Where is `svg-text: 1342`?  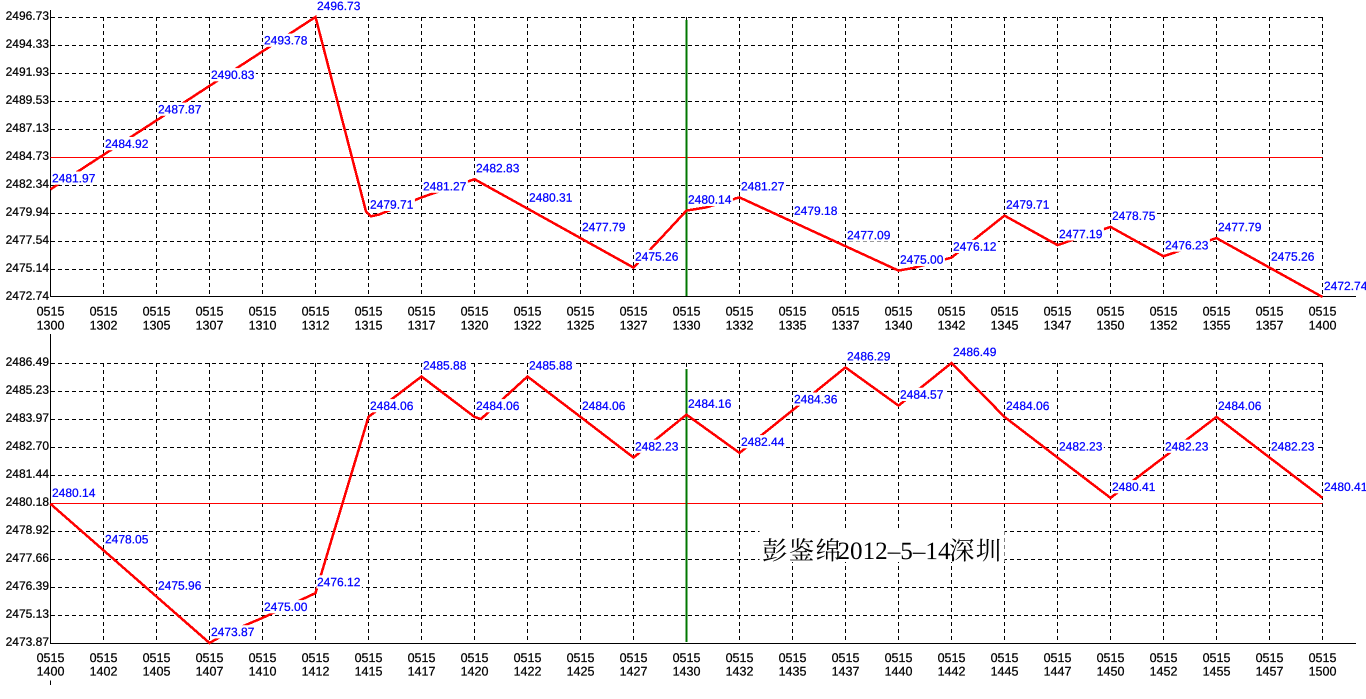 svg-text: 1342 is located at coordinates (952, 325).